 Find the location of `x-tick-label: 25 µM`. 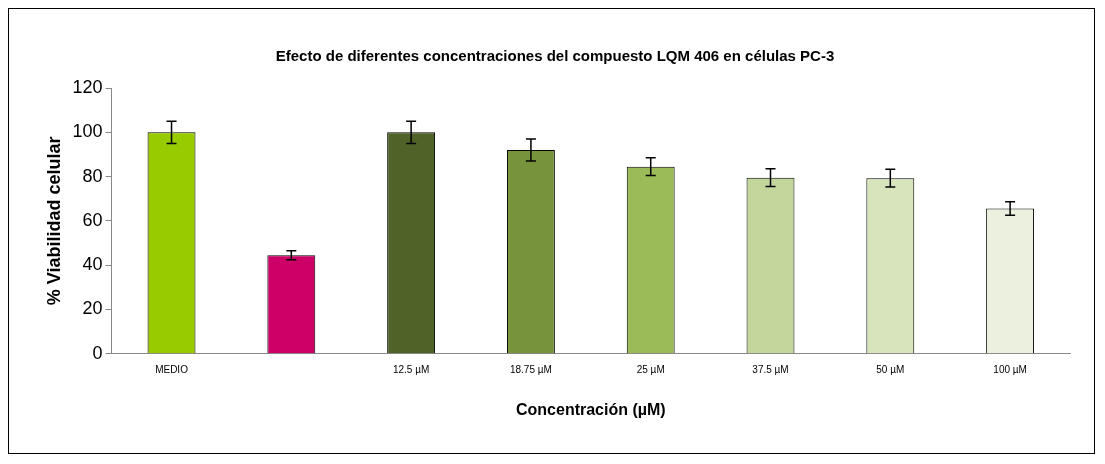

x-tick-label: 25 µM is located at coordinates (650, 369).